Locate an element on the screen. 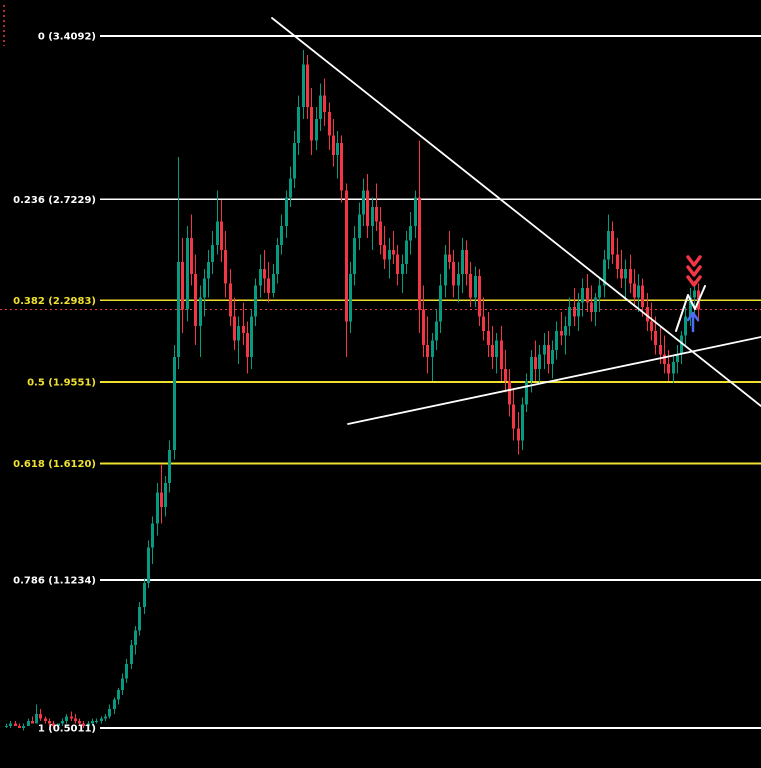  breakout-zigzag-drawing is located at coordinates (690, 308).